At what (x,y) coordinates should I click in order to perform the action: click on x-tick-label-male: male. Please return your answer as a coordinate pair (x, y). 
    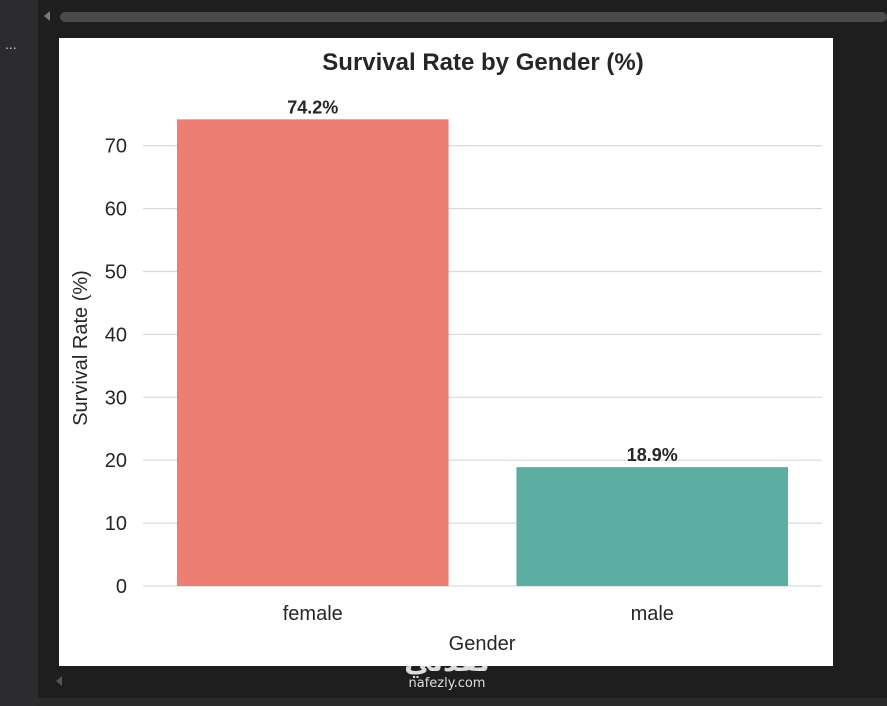
    Looking at the image, I should click on (652, 614).